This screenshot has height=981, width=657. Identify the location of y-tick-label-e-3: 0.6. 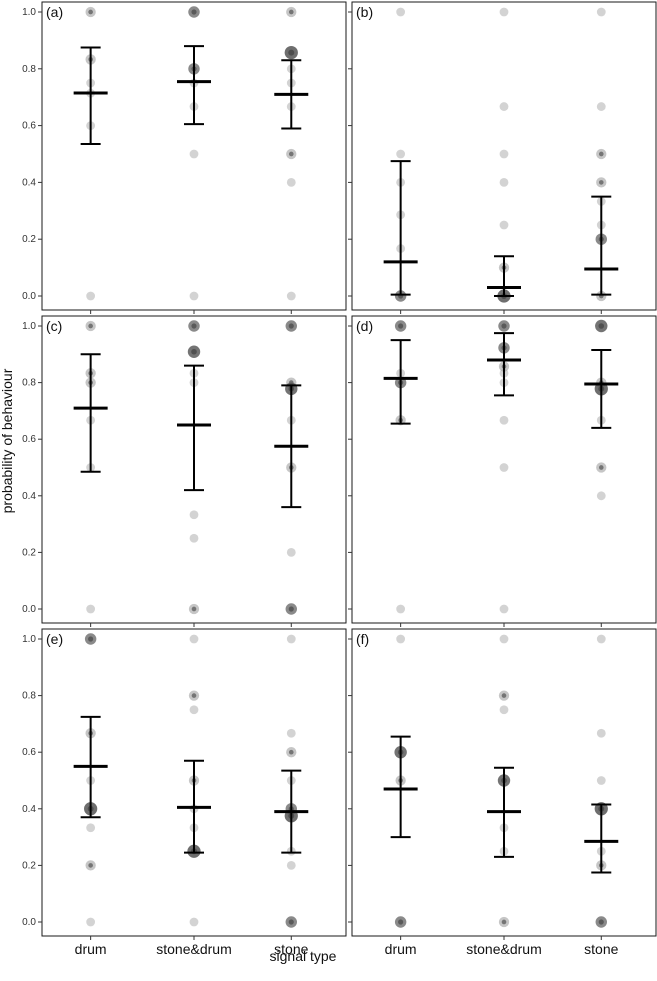
(29, 752).